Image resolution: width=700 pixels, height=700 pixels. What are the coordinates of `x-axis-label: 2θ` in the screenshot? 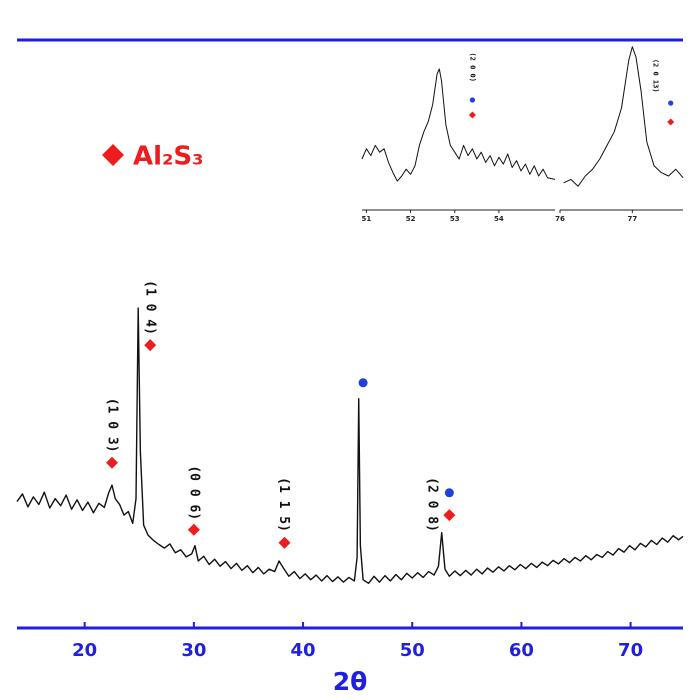 It's located at (350, 681).